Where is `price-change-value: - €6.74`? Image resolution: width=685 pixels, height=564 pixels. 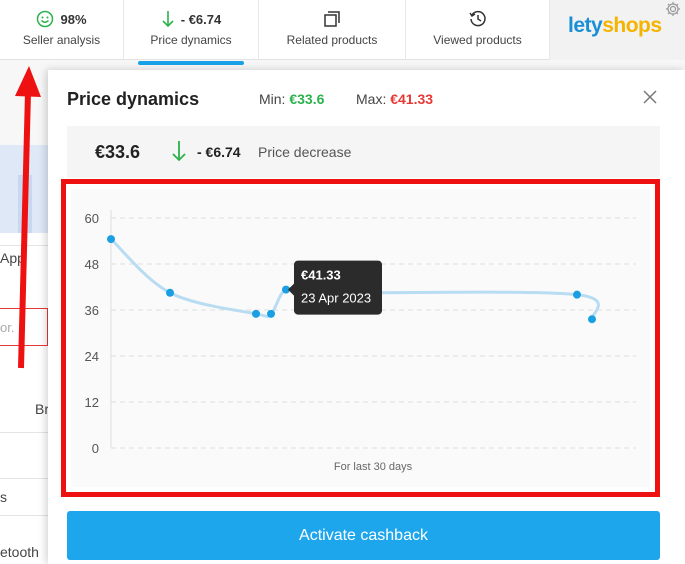
price-change-value: - €6.74 is located at coordinates (201, 19).